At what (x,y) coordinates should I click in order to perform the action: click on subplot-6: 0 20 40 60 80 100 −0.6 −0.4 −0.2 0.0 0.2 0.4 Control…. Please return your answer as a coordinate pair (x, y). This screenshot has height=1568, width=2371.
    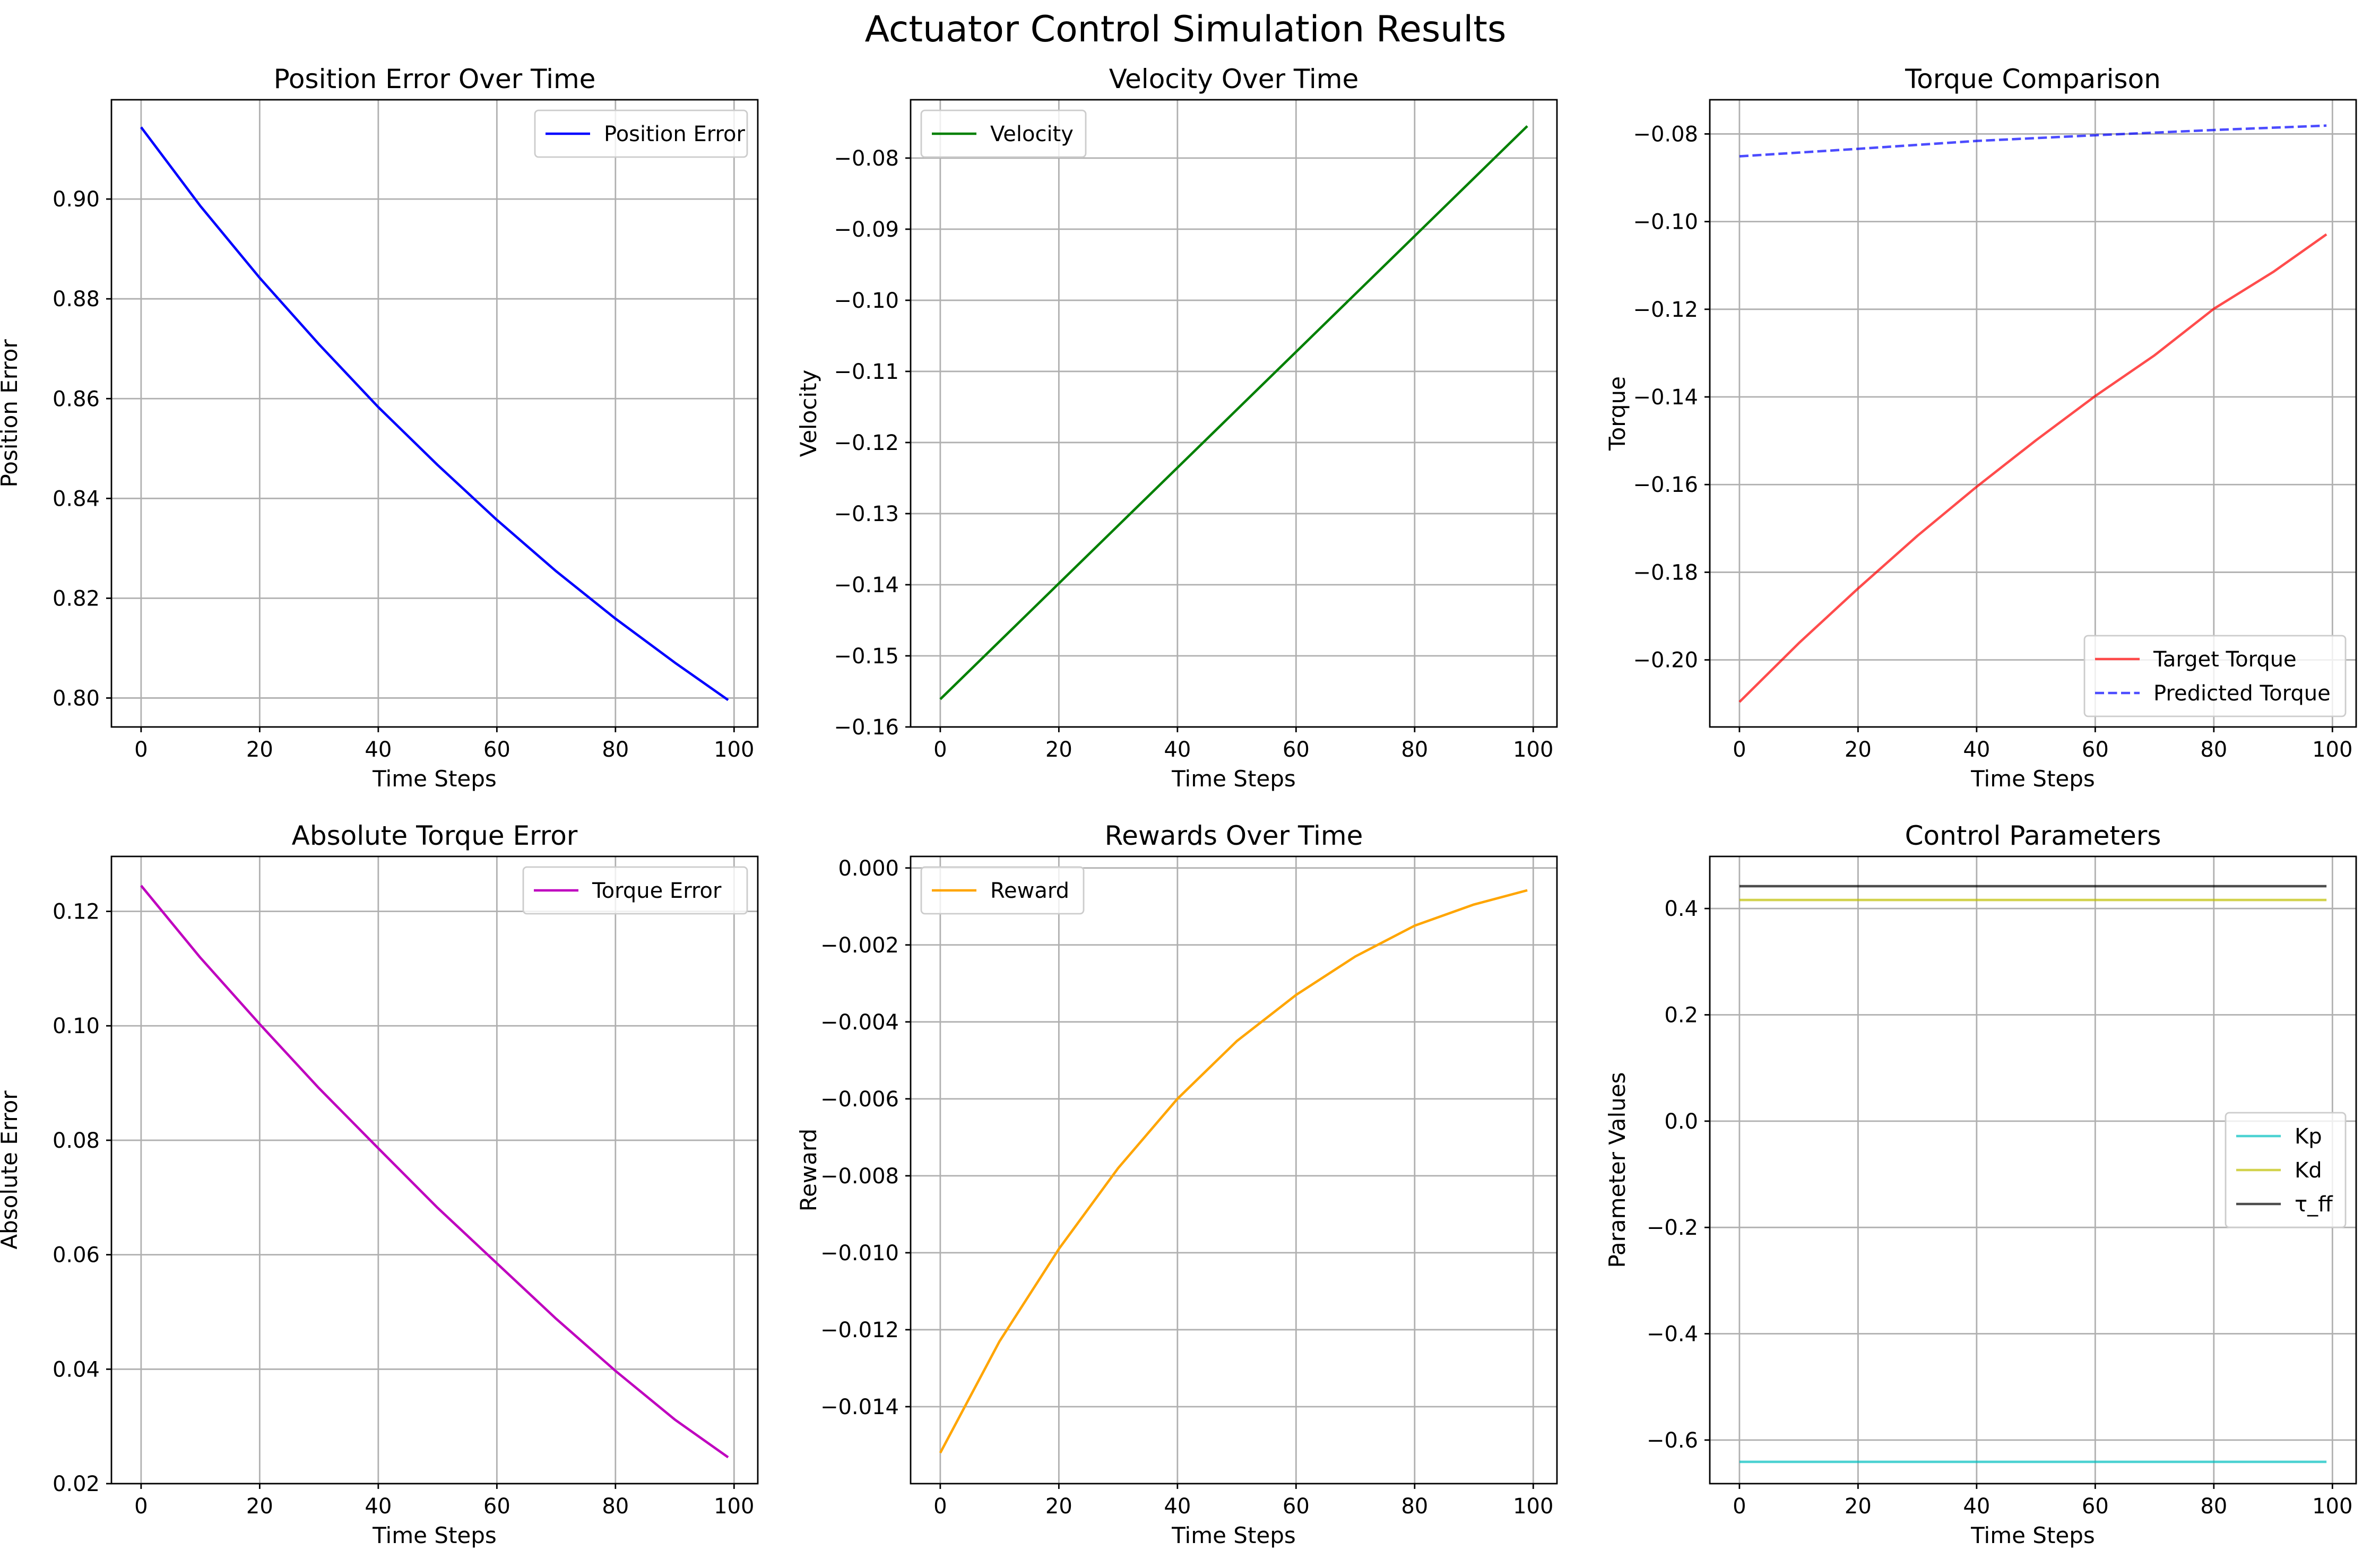
    Looking at the image, I should click on (1980, 1184).